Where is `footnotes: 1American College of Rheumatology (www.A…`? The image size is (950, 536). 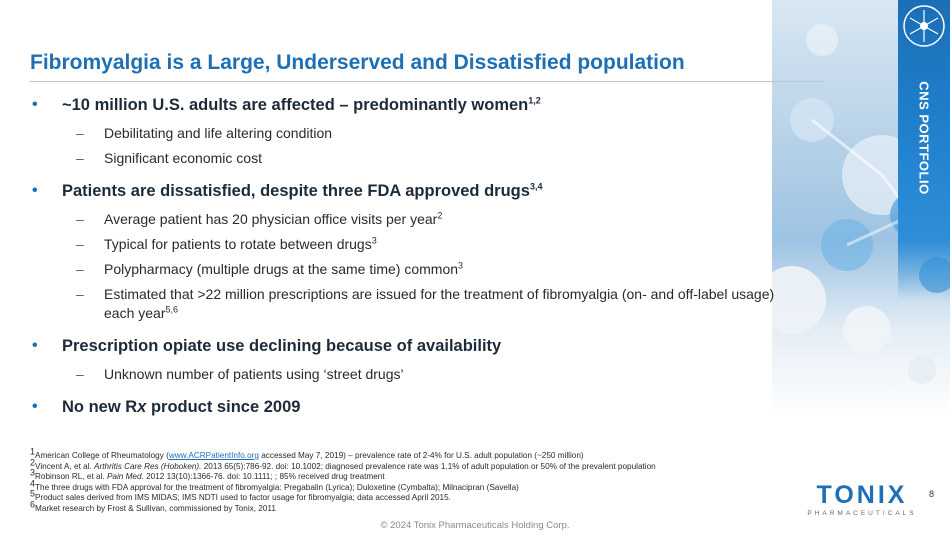 footnotes: 1American College of Rheumatology (www.A… is located at coordinates (400, 481).